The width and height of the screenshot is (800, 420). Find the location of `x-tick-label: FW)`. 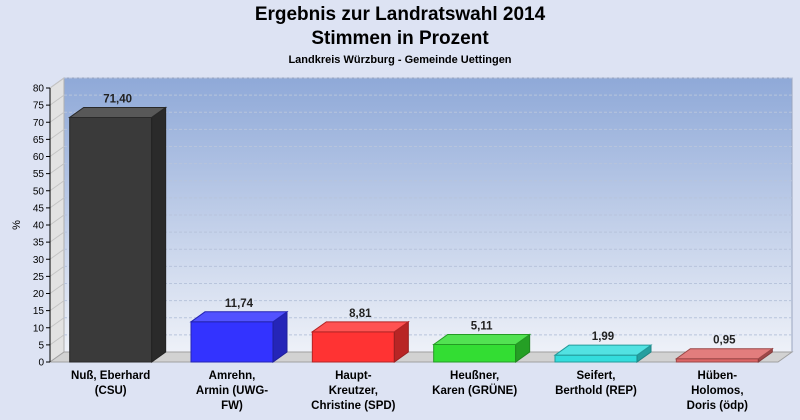

x-tick-label: FW) is located at coordinates (232, 406).